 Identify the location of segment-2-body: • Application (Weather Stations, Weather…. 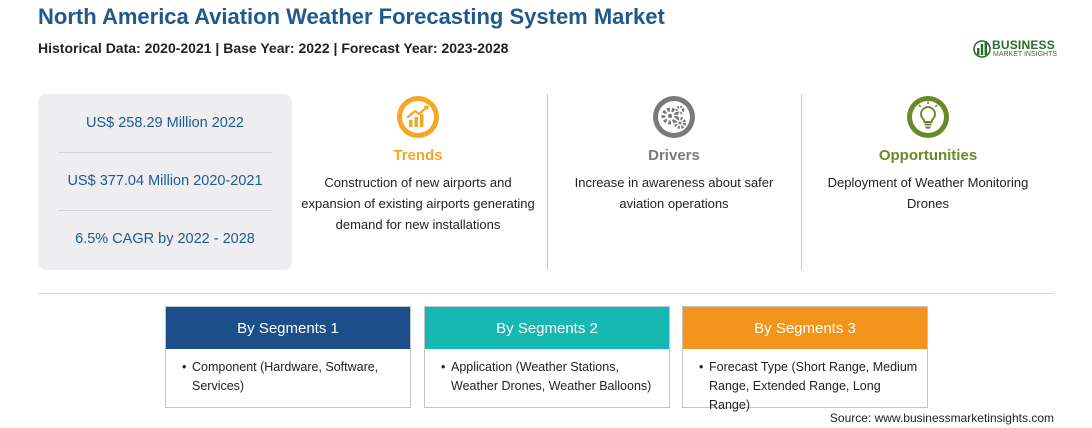
(547, 372).